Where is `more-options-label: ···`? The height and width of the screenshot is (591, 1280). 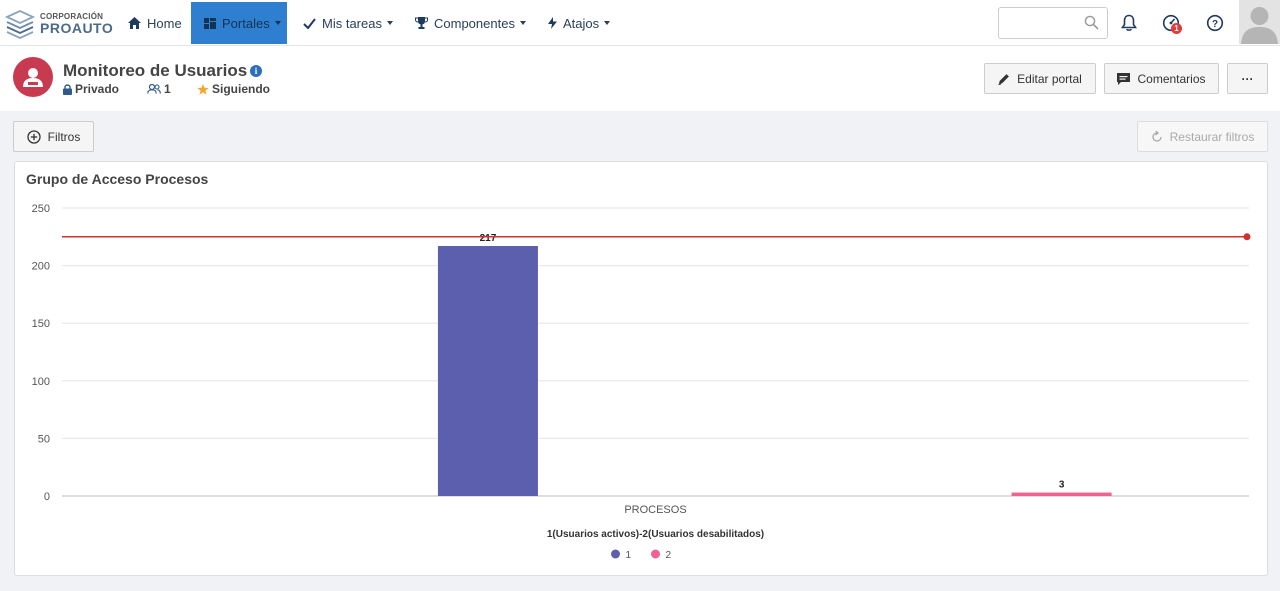
more-options-label: ··· is located at coordinates (1247, 78).